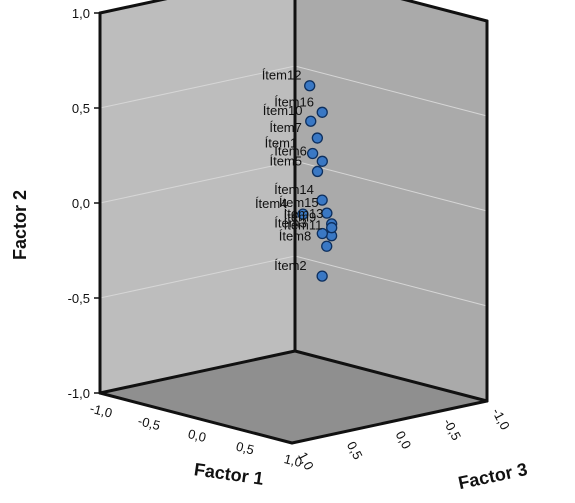  Describe the element at coordinates (501, 418) in the screenshot. I see `z-tick-label: -1,0` at that location.